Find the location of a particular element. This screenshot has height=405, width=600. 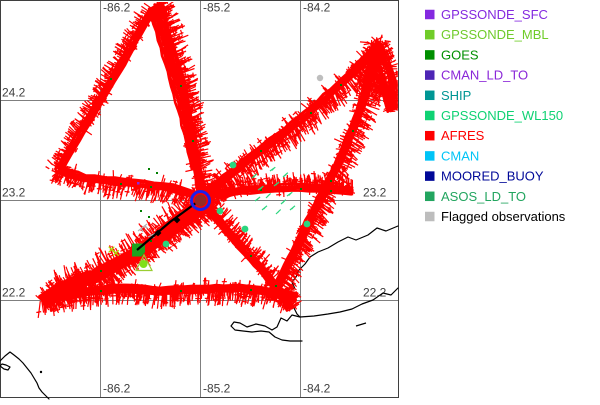

svg-text: GPSSONDE_SFC is located at coordinates (494, 14).